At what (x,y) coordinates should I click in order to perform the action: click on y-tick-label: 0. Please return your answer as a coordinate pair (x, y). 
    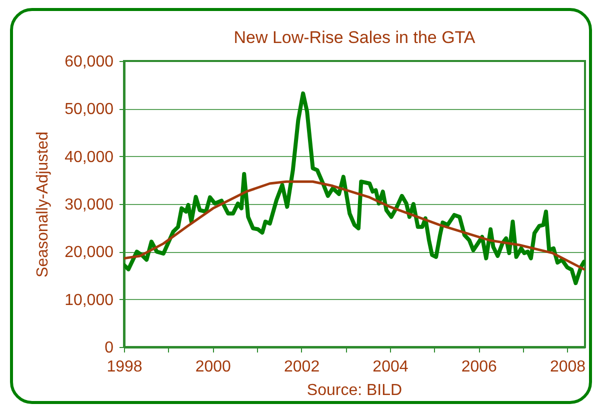
    Looking at the image, I should click on (109, 348).